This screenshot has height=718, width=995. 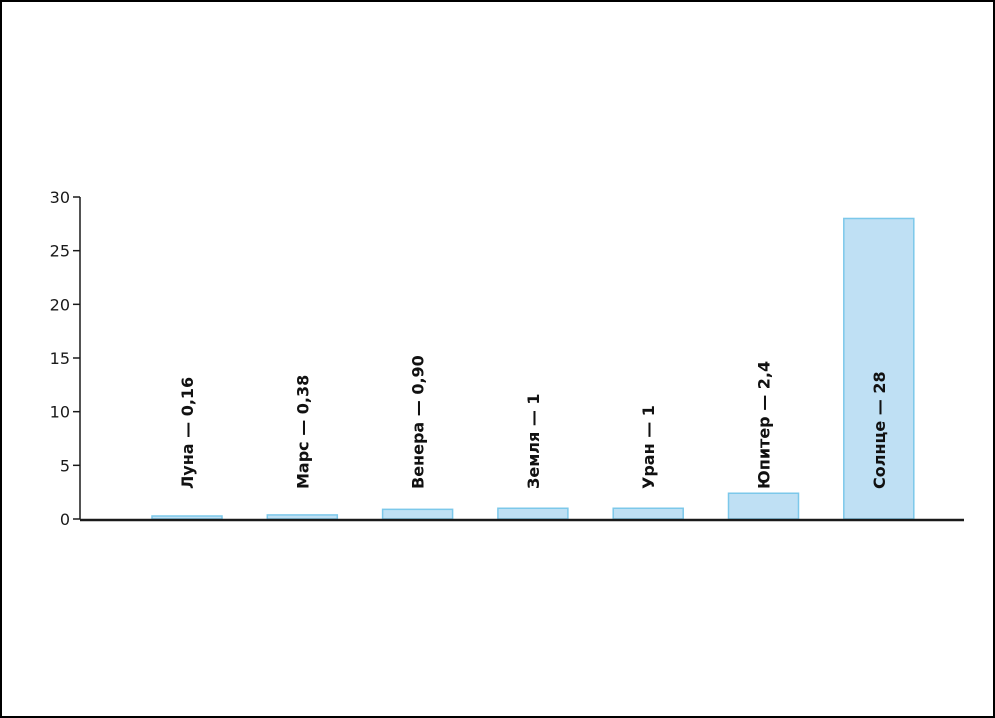 I want to click on y-tick-label: 10, so click(x=60, y=412).